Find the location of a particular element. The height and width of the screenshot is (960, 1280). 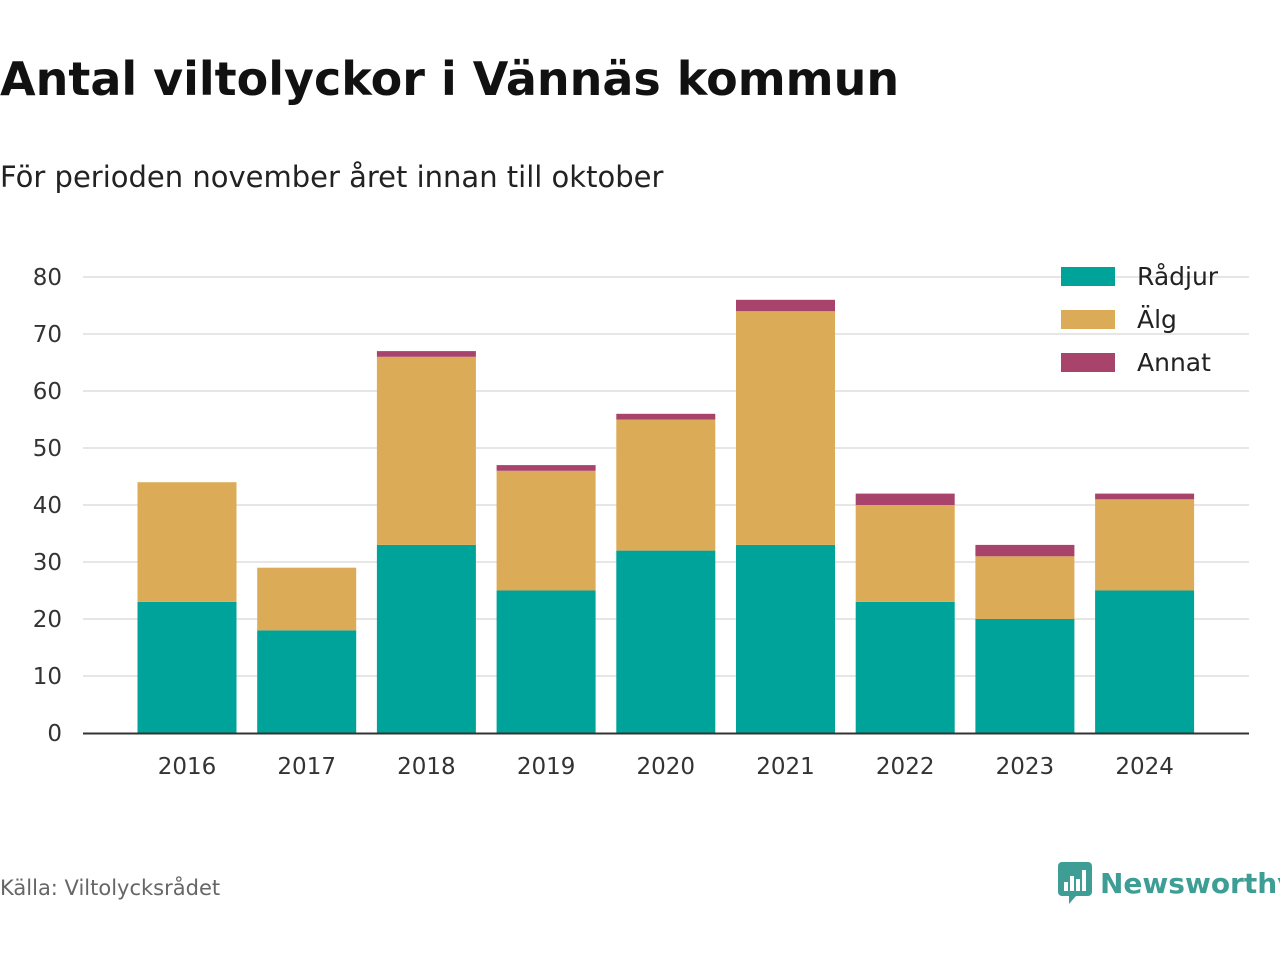

bar-annat-2023 is located at coordinates (1025, 550).